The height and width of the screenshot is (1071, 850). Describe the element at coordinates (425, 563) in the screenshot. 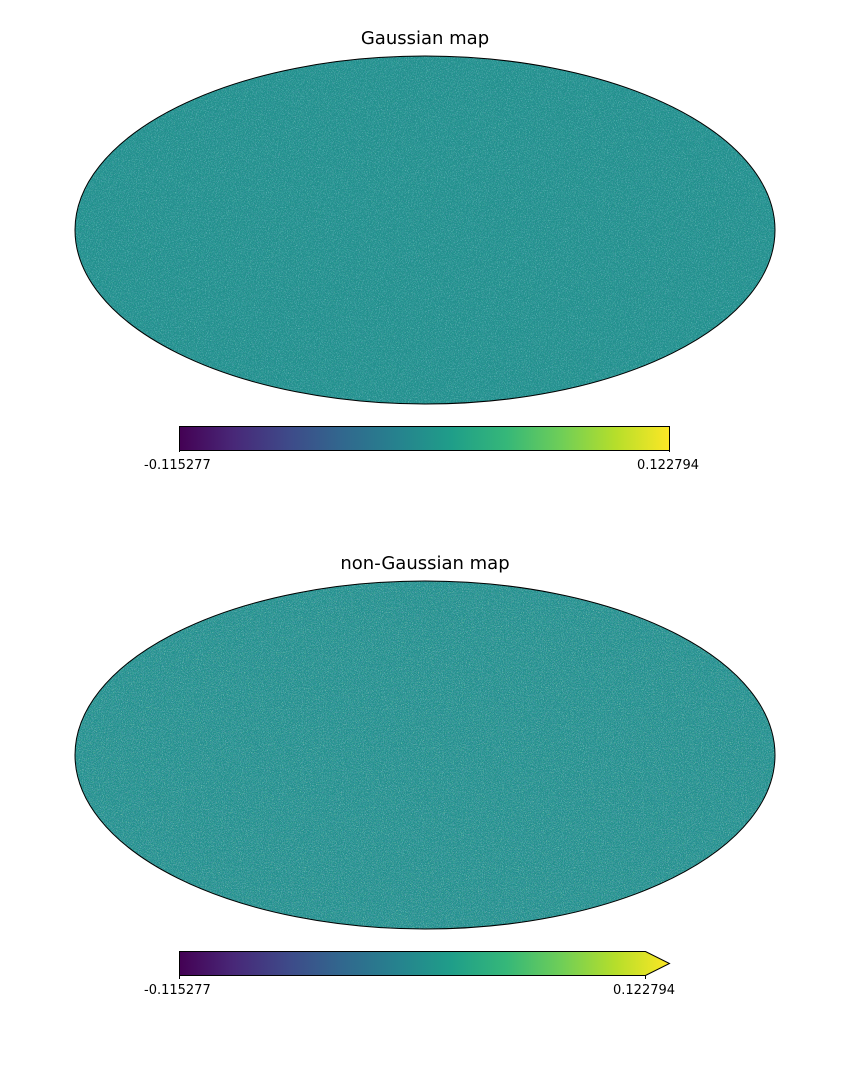

I see `panel-title: non-Gaussian map` at that location.